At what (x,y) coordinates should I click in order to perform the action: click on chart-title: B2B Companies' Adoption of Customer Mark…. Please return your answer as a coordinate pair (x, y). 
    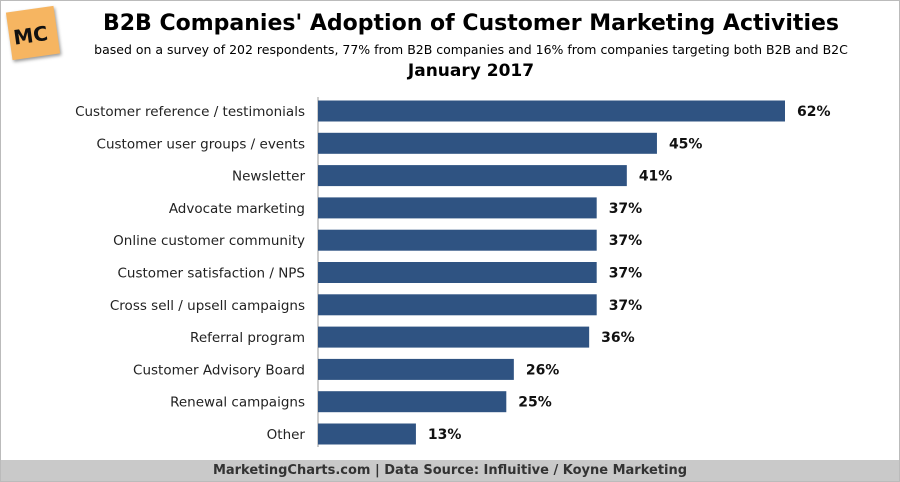
    Looking at the image, I should click on (470, 23).